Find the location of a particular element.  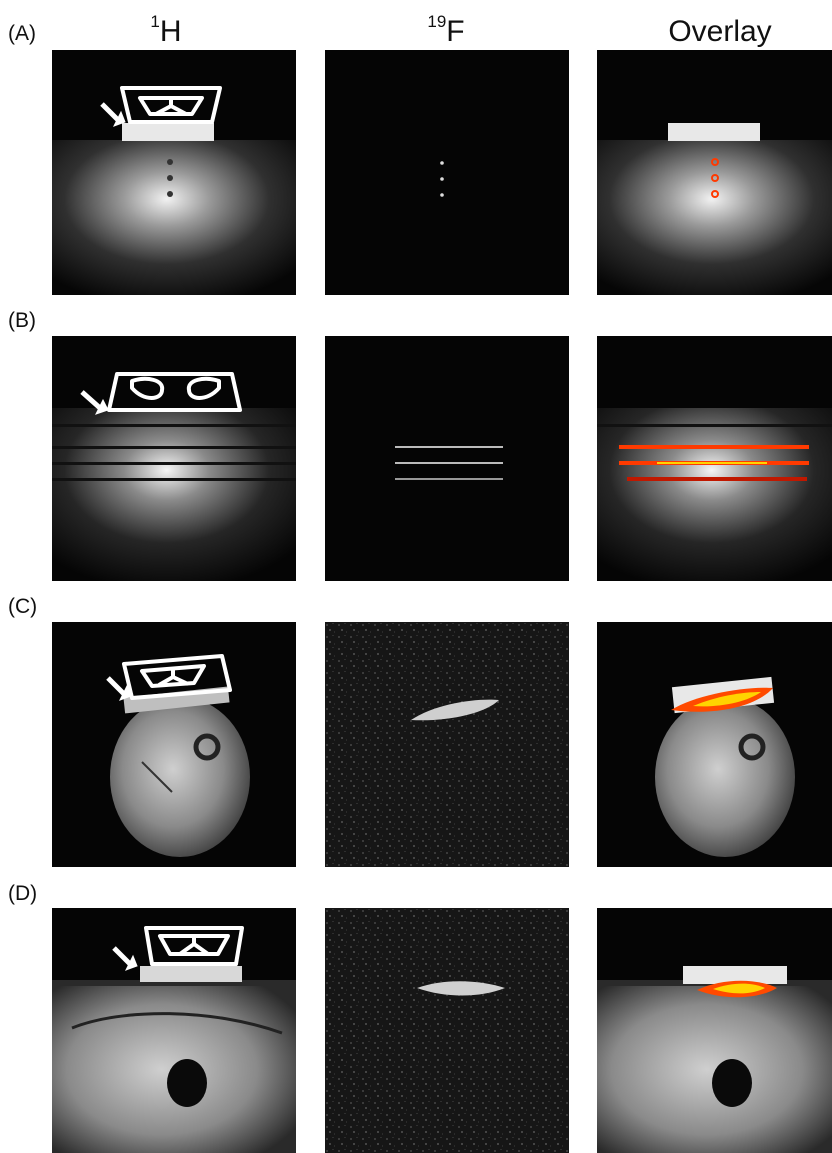

row-label-c: (C) is located at coordinates (23, 606).